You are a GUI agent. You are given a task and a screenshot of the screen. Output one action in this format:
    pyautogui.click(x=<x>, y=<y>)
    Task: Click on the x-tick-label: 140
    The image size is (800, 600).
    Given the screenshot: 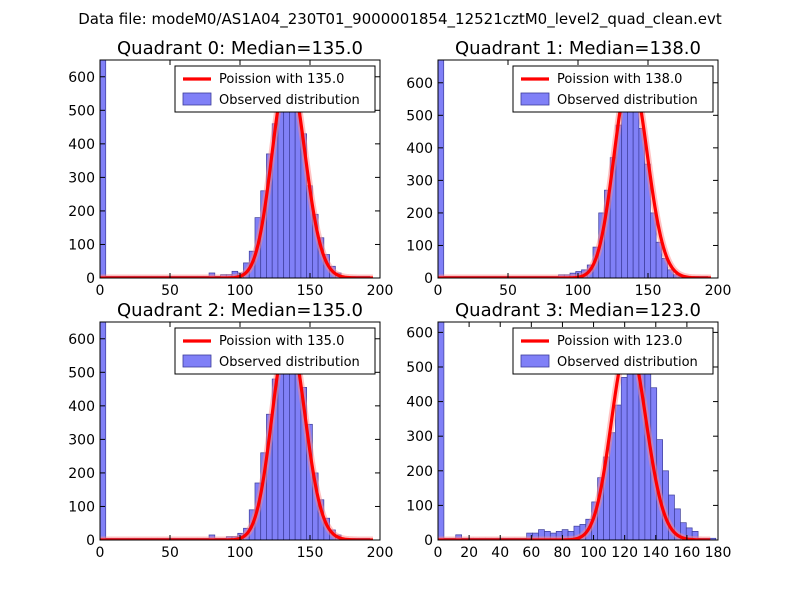 What is the action you would take?
    pyautogui.click(x=655, y=553)
    